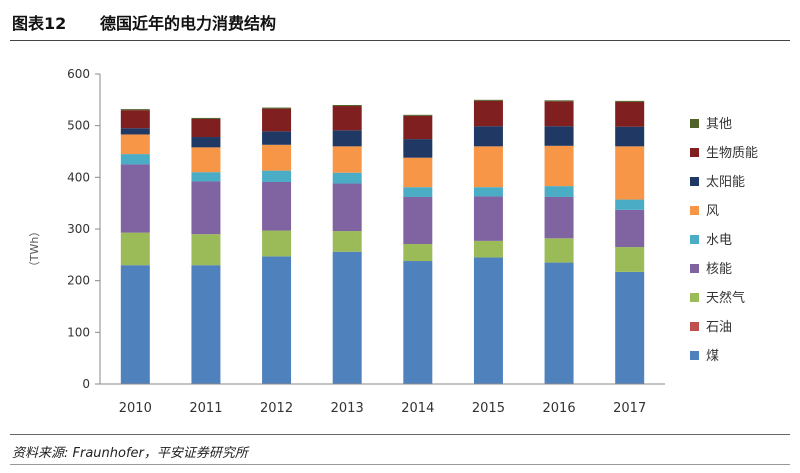 The height and width of the screenshot is (473, 800). I want to click on bar-segment-2015-太阳能, so click(488, 136).